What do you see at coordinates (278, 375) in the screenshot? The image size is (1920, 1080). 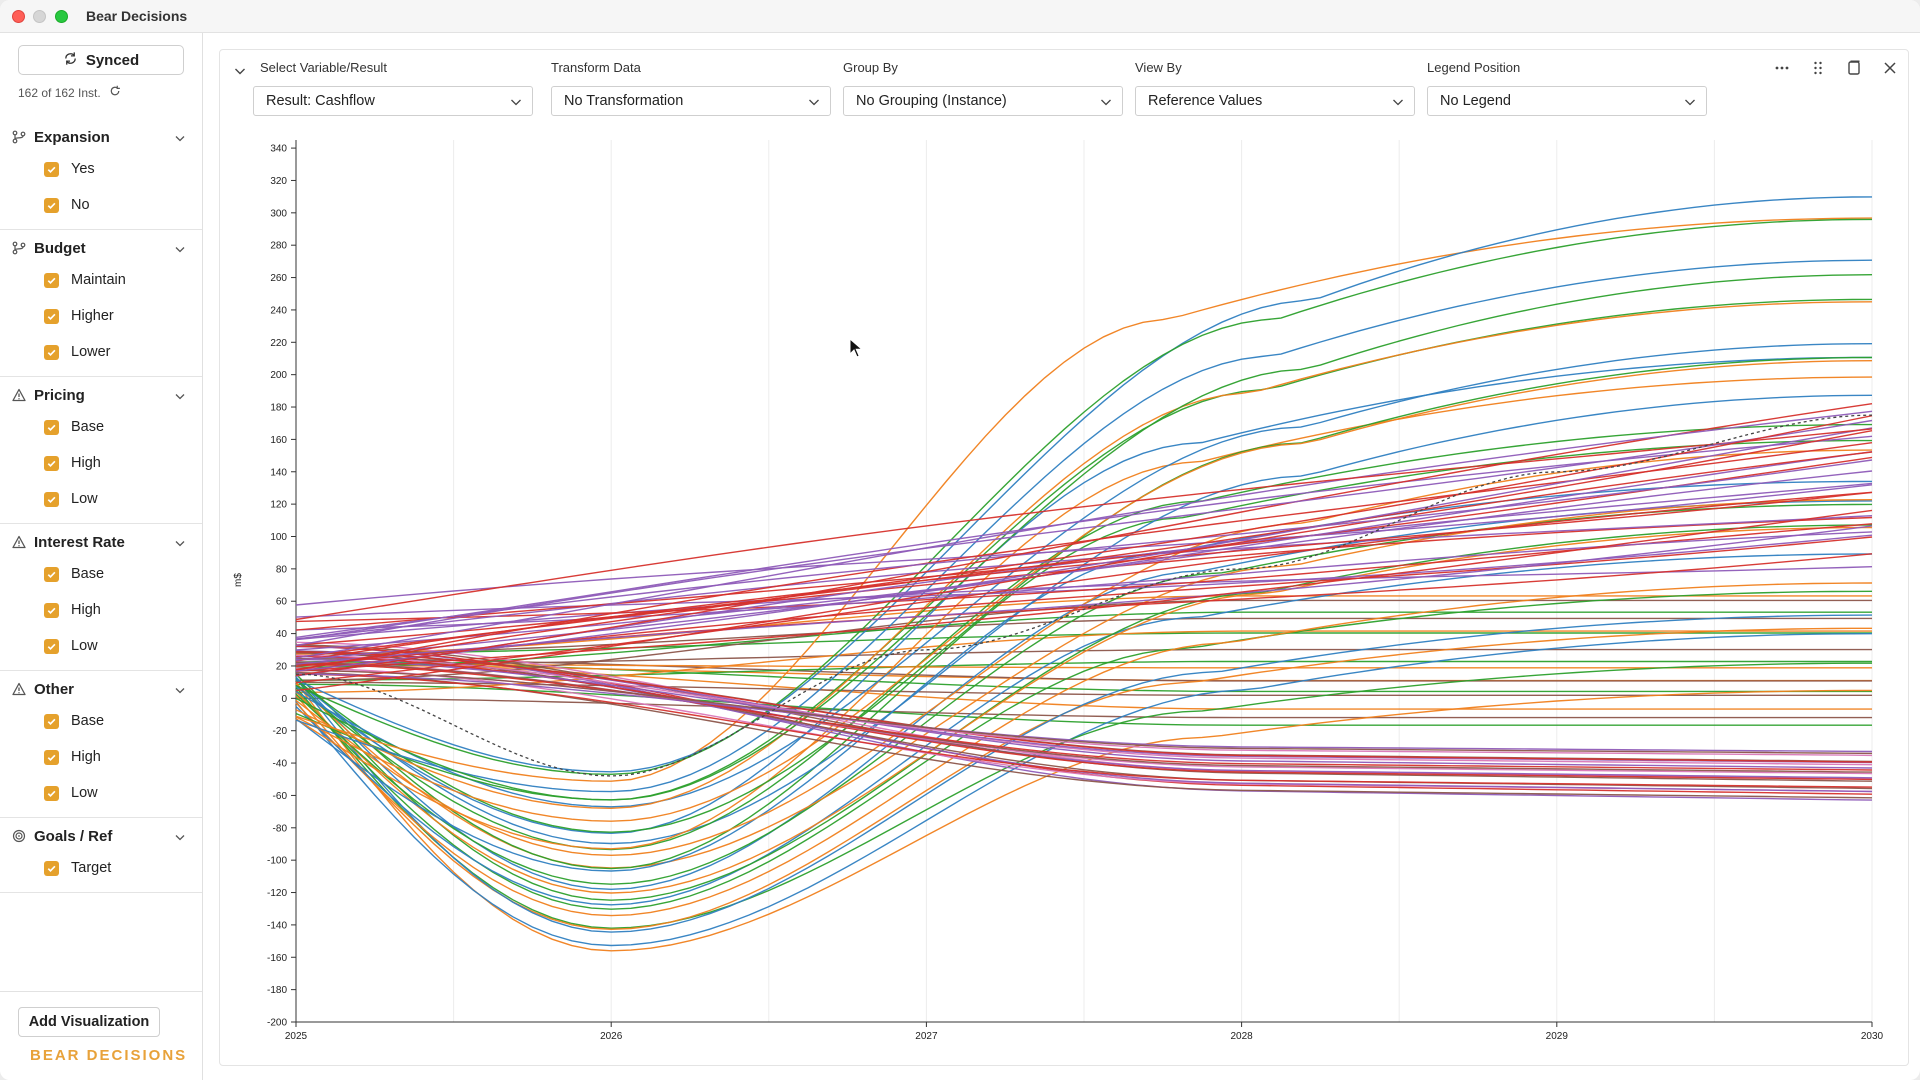 I see `y-tick-label: 200` at bounding box center [278, 375].